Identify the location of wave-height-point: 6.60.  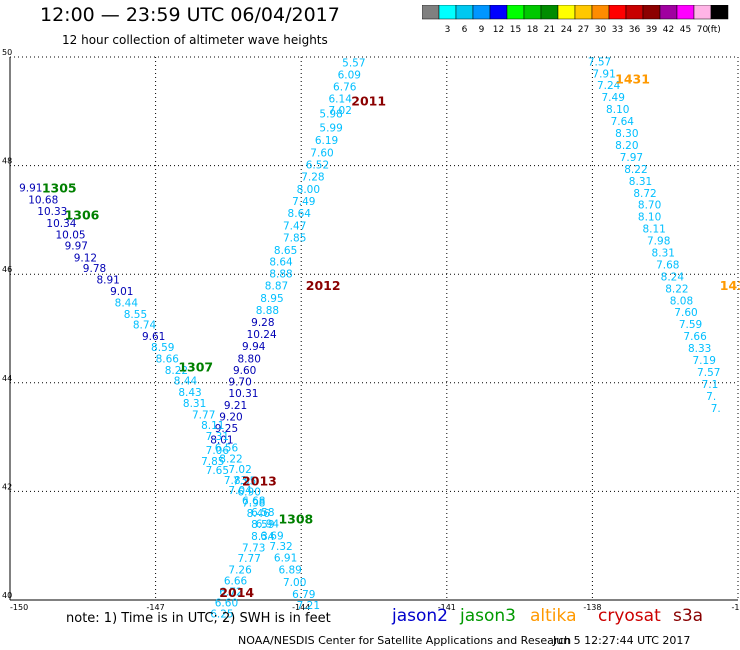
(226, 604).